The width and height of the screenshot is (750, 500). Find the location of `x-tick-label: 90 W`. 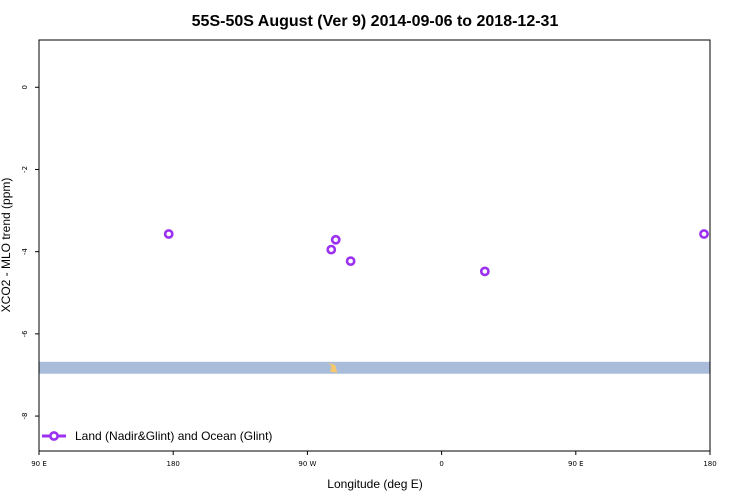

x-tick-label: 90 W is located at coordinates (307, 464).